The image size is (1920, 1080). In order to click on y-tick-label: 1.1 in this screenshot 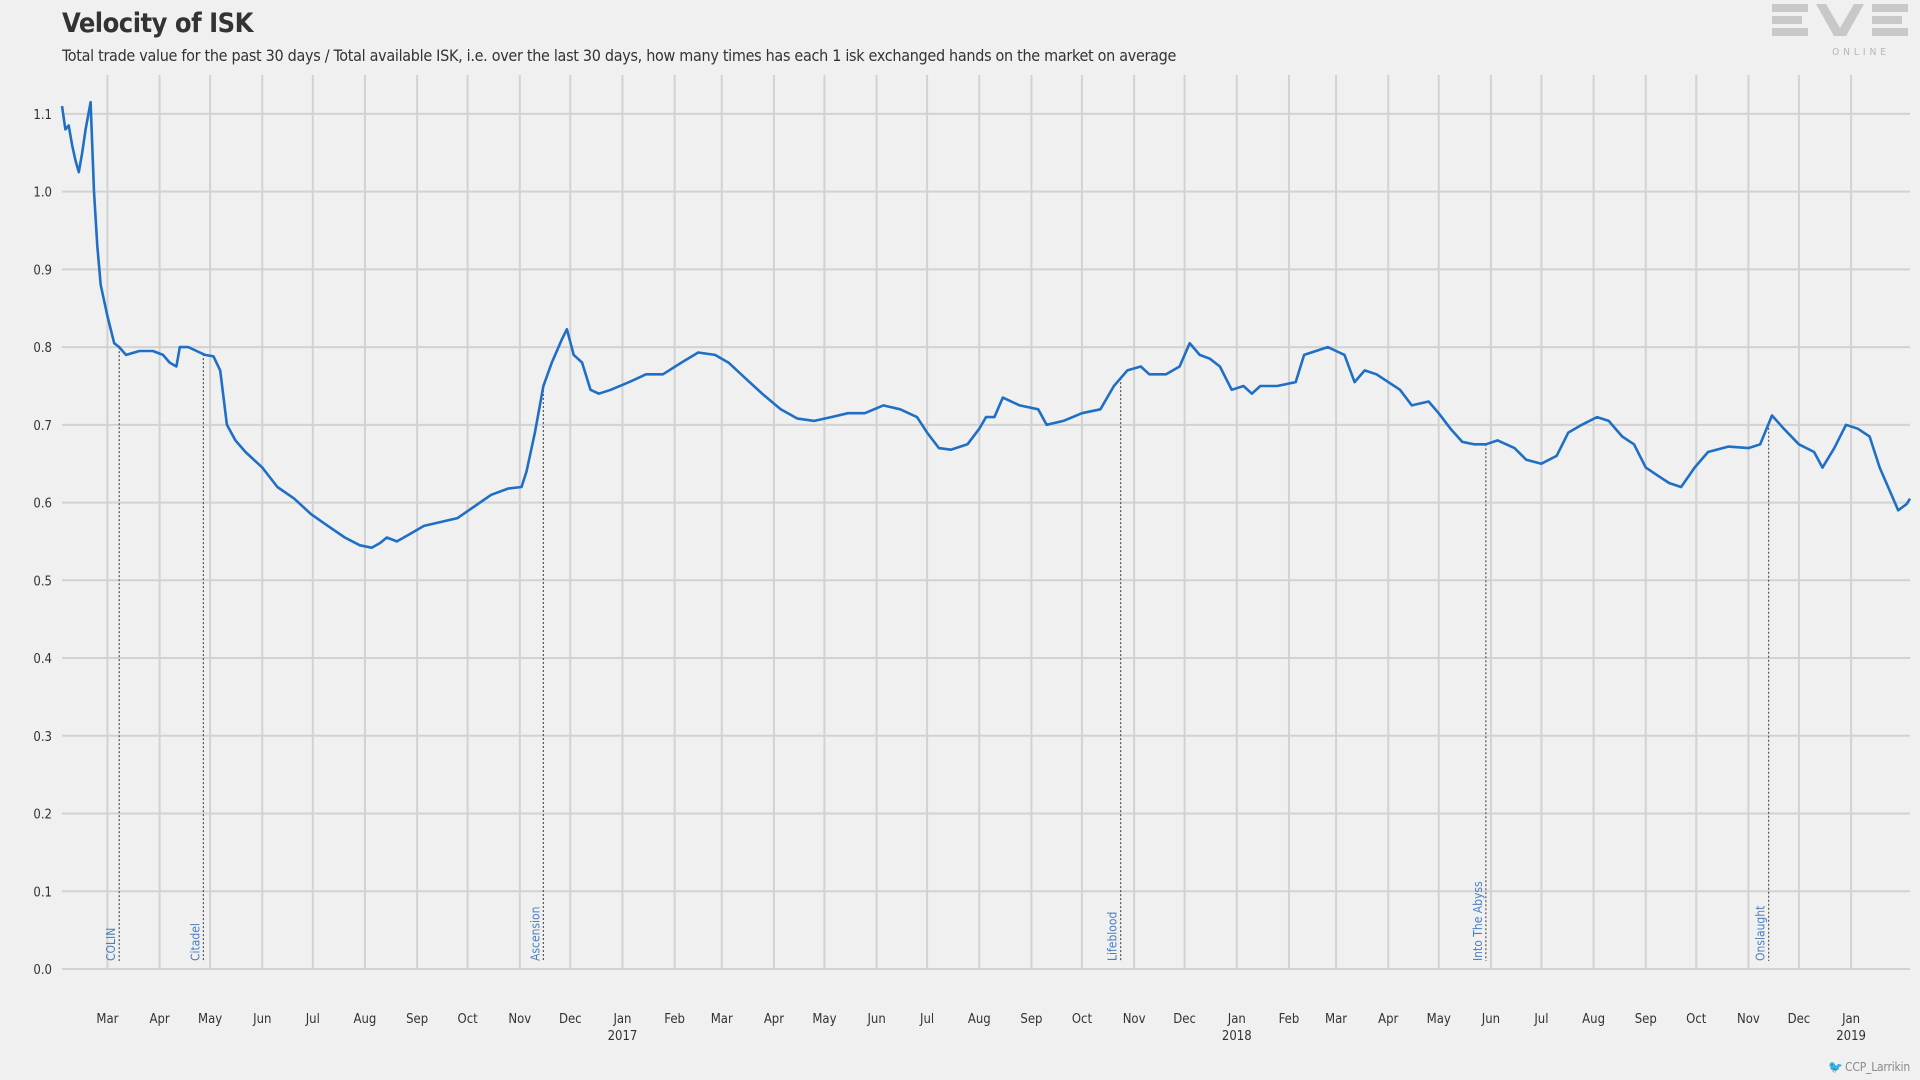, I will do `click(42, 115)`.